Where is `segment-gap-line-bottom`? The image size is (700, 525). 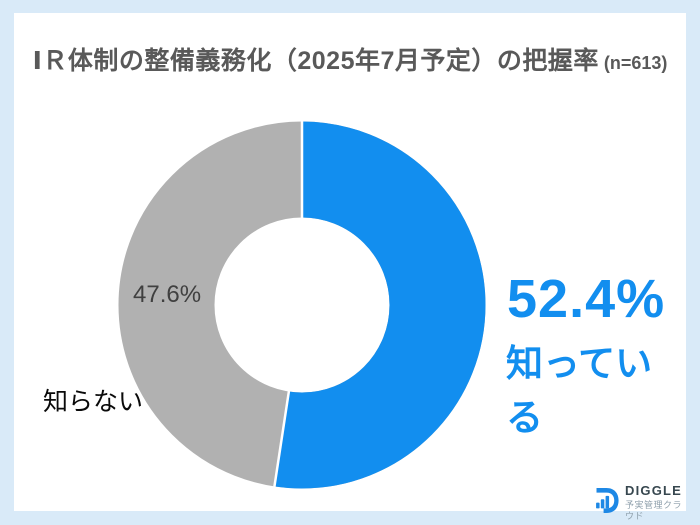 segment-gap-line-bottom is located at coordinates (288, 396).